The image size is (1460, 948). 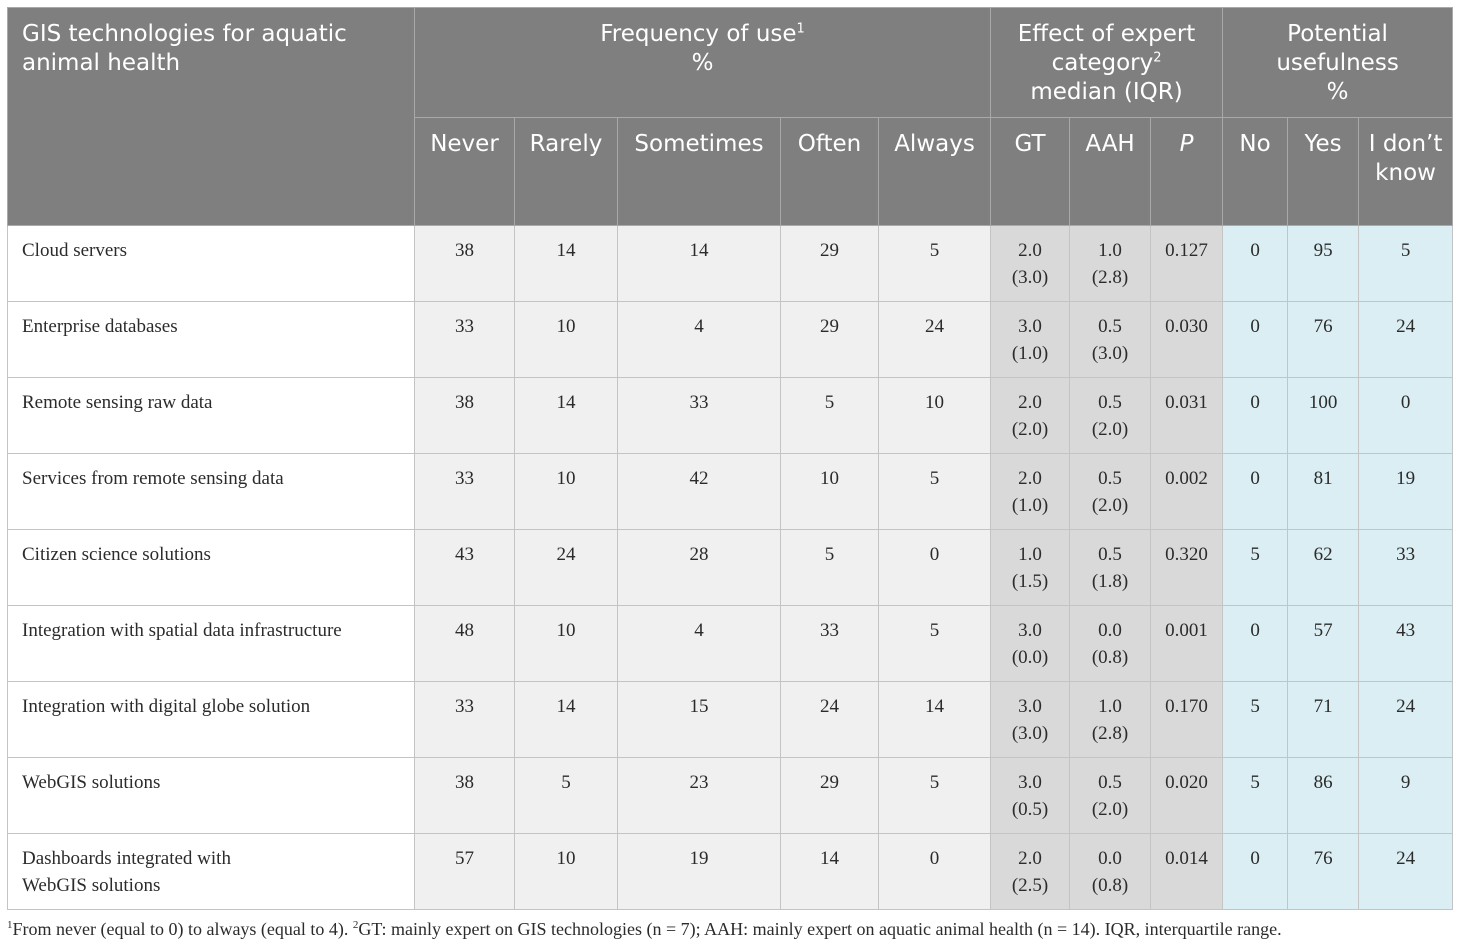 I want to click on row-label: Integration with digital globe solution, so click(x=211, y=719).